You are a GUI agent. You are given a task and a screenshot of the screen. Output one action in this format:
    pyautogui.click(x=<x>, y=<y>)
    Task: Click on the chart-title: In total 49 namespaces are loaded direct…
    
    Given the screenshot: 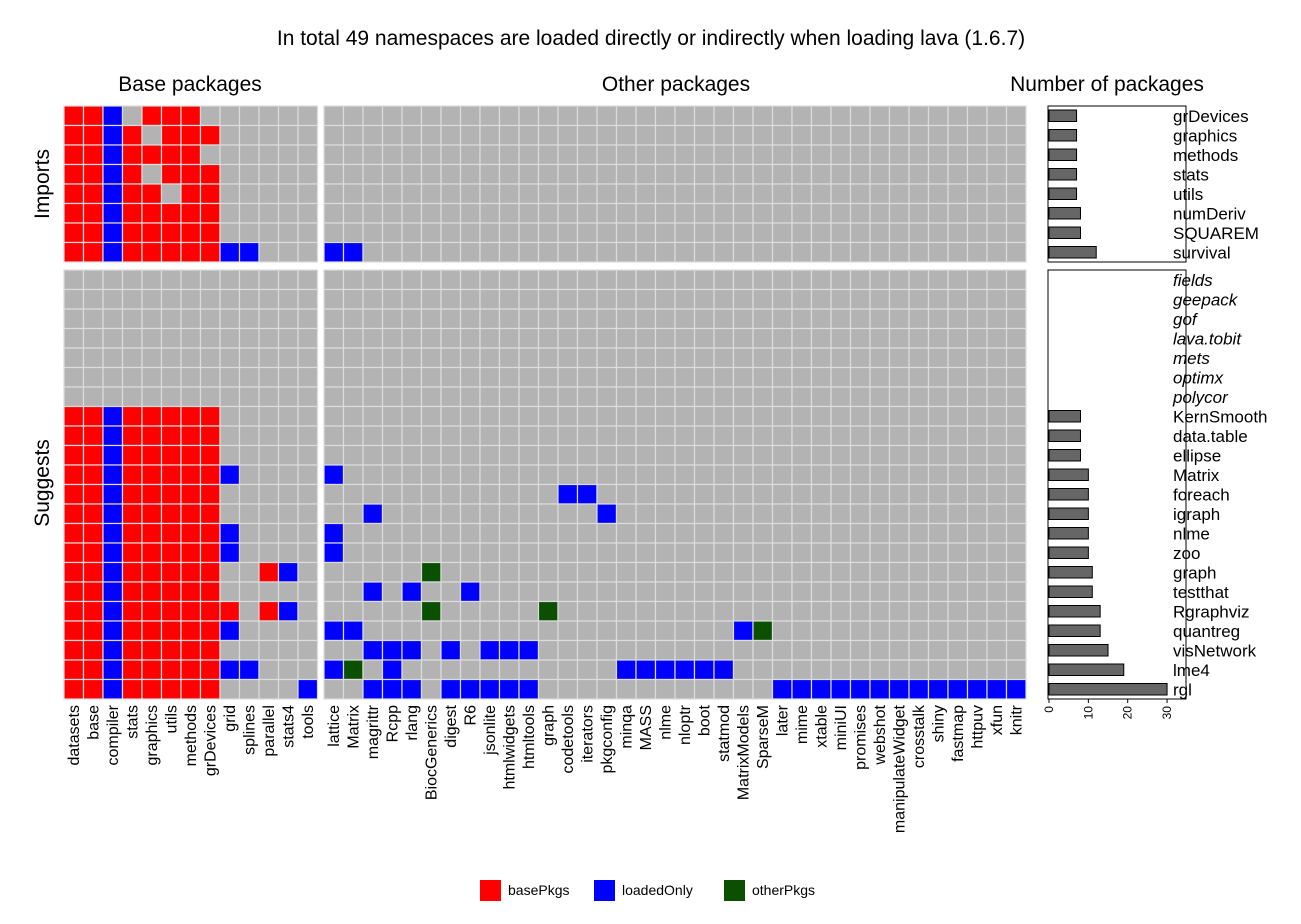 What is the action you would take?
    pyautogui.click(x=651, y=38)
    